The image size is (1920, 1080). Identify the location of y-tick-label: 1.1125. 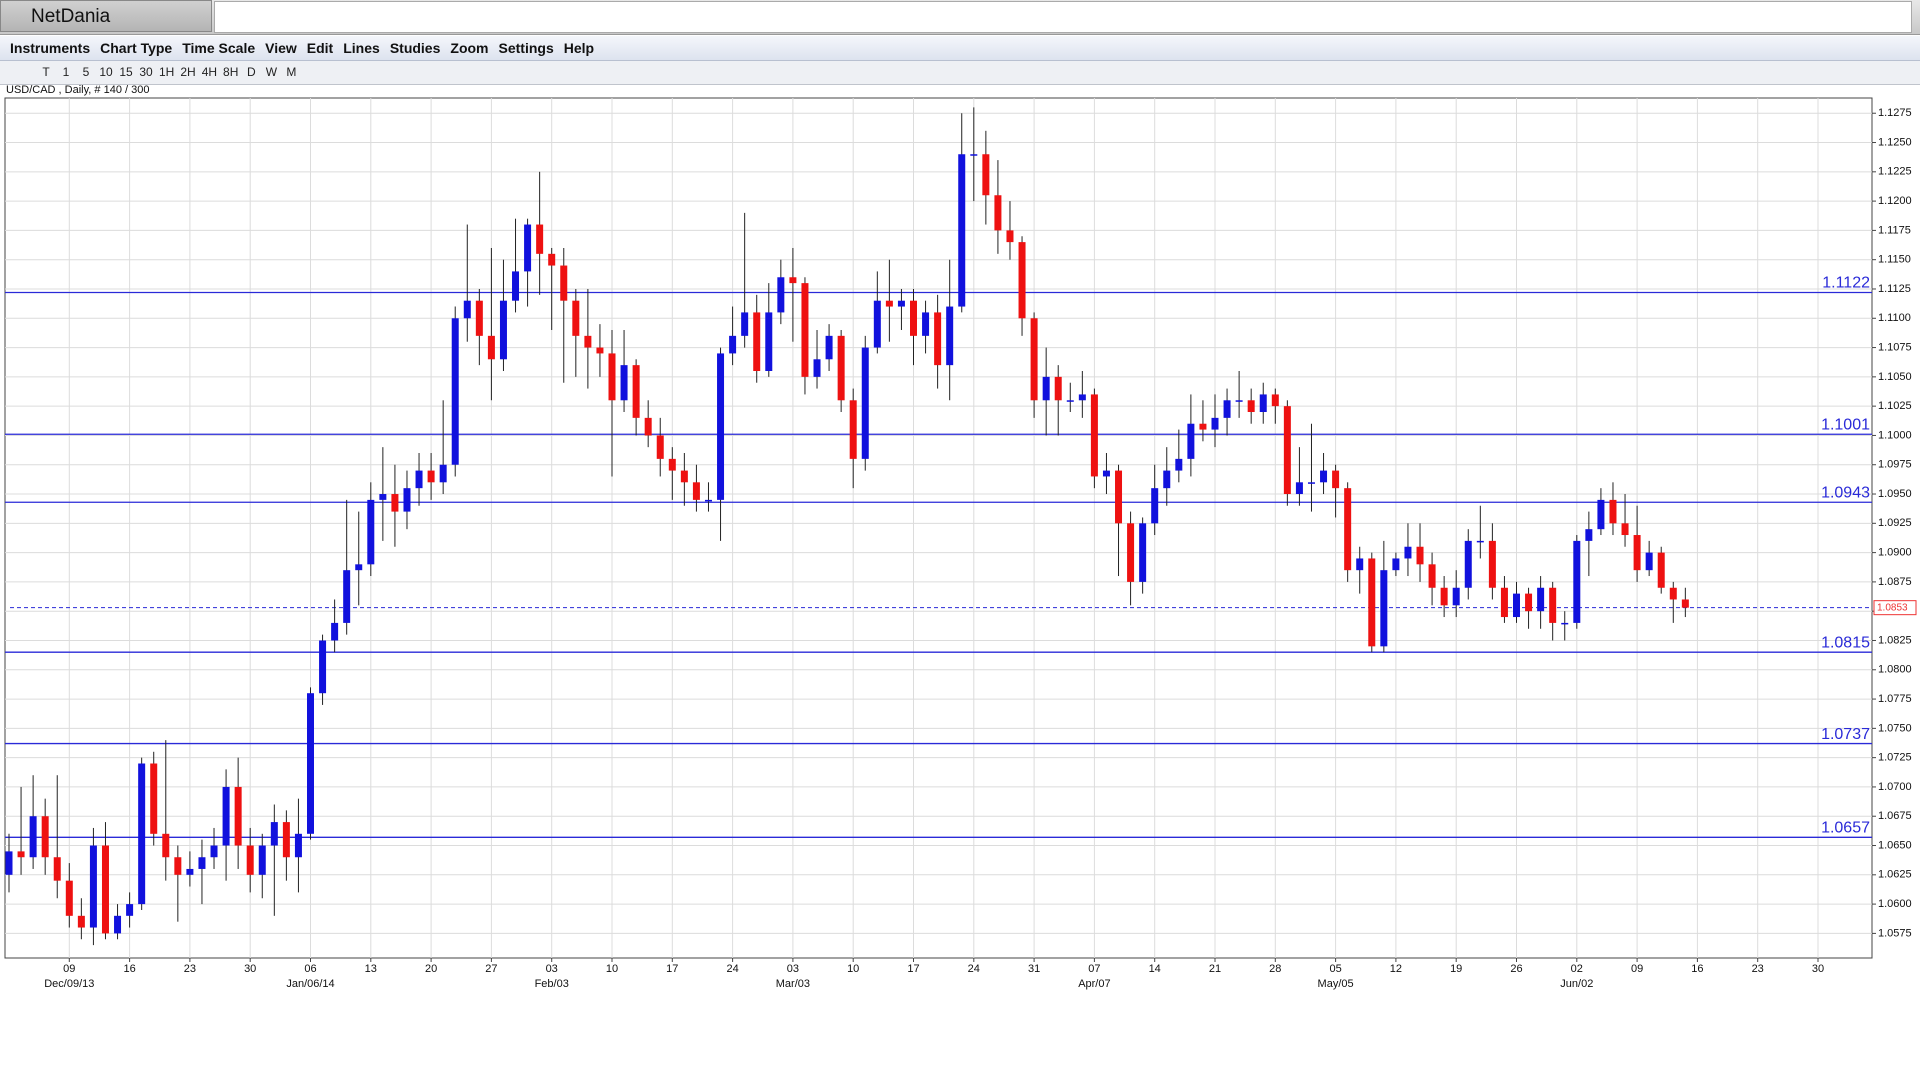
(1894, 289).